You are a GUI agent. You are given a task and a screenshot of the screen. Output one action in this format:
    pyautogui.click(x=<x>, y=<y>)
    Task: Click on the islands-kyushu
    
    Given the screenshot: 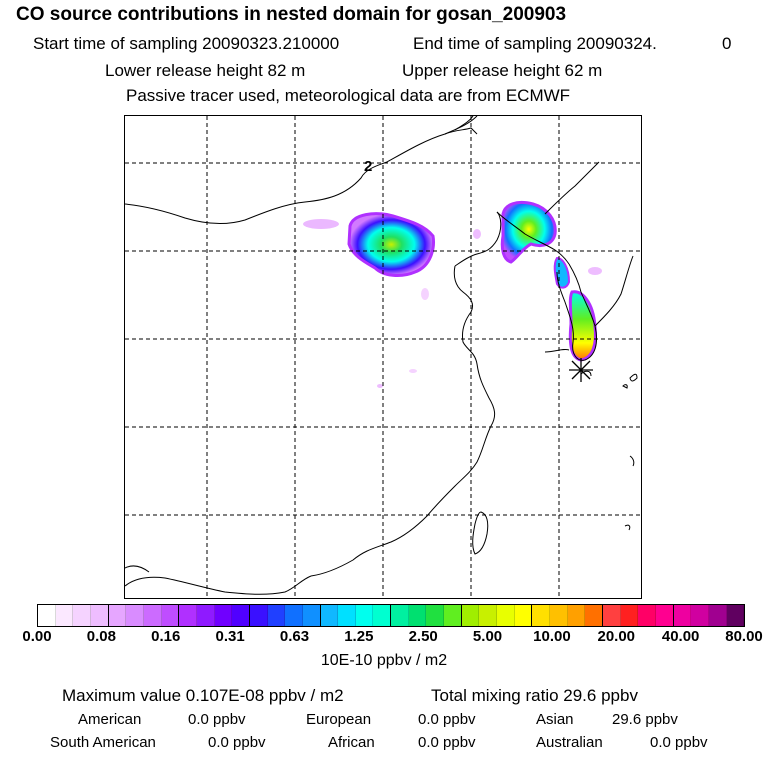 What is the action you would take?
    pyautogui.click(x=630, y=381)
    